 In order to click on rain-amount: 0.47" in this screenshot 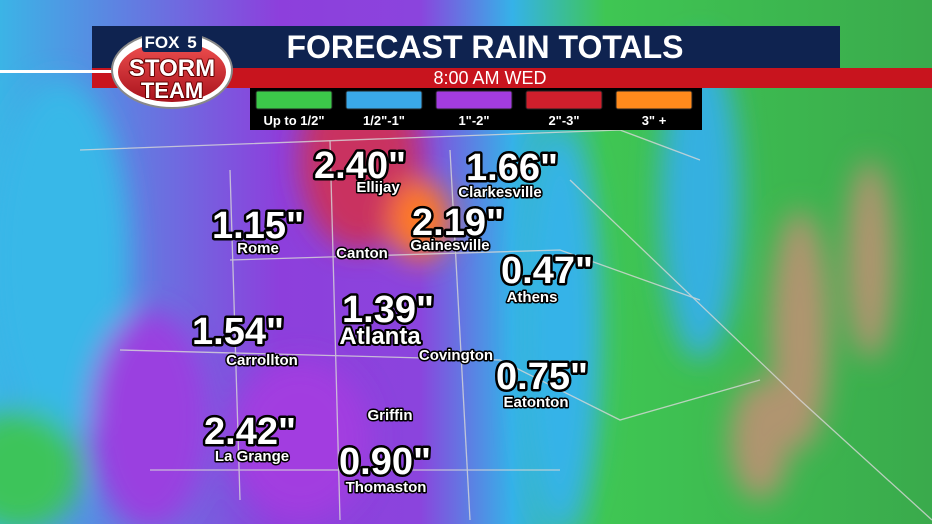, I will do `click(547, 271)`.